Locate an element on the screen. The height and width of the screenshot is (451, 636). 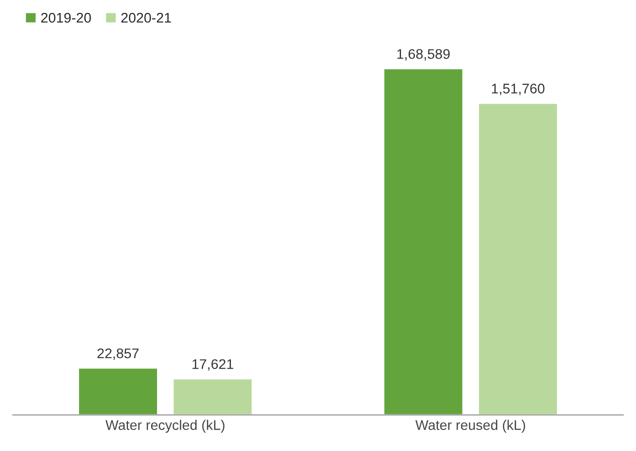
data-label: 1,51,760 is located at coordinates (518, 90).